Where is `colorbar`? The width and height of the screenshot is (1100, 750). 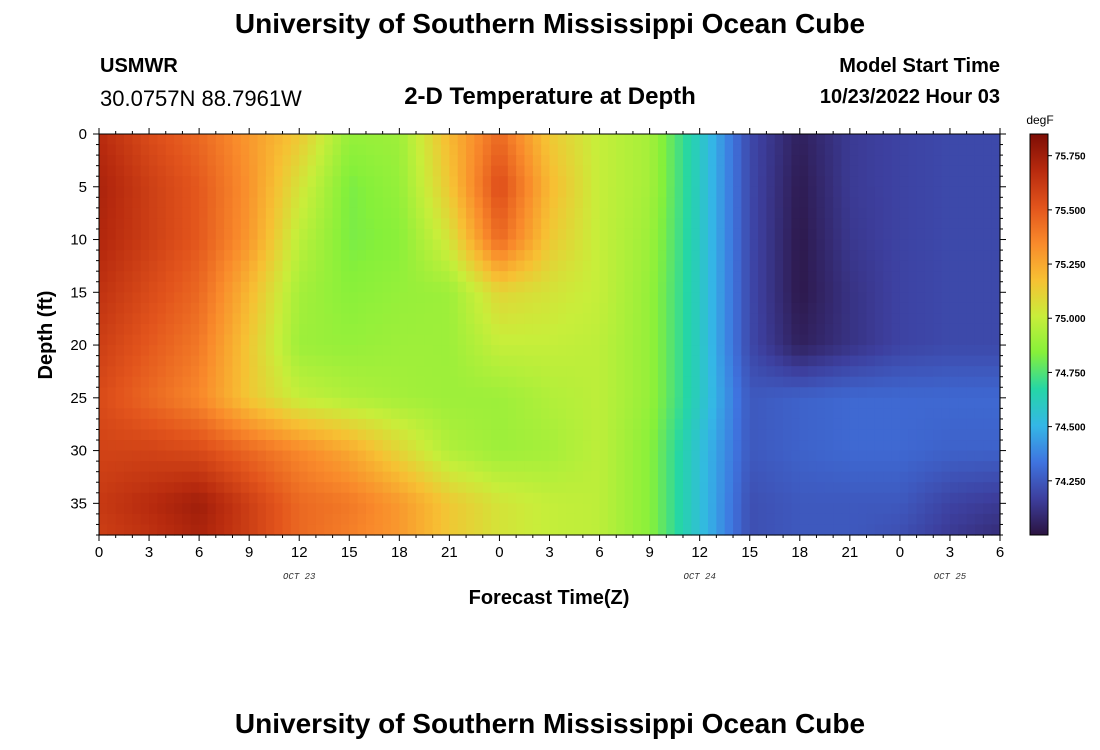
colorbar is located at coordinates (1039, 334).